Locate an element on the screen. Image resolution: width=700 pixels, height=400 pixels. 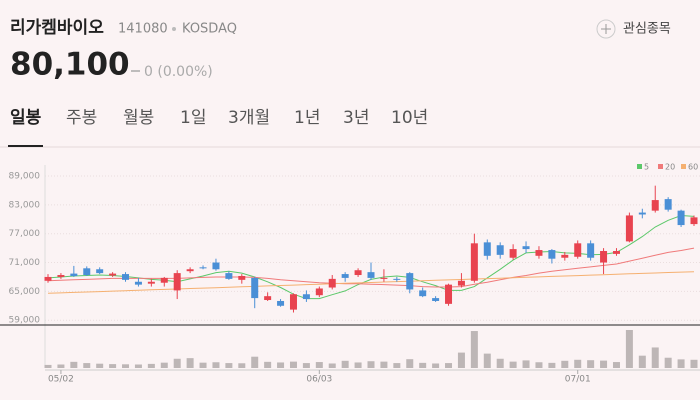
watch-icon is located at coordinates (606, 29).